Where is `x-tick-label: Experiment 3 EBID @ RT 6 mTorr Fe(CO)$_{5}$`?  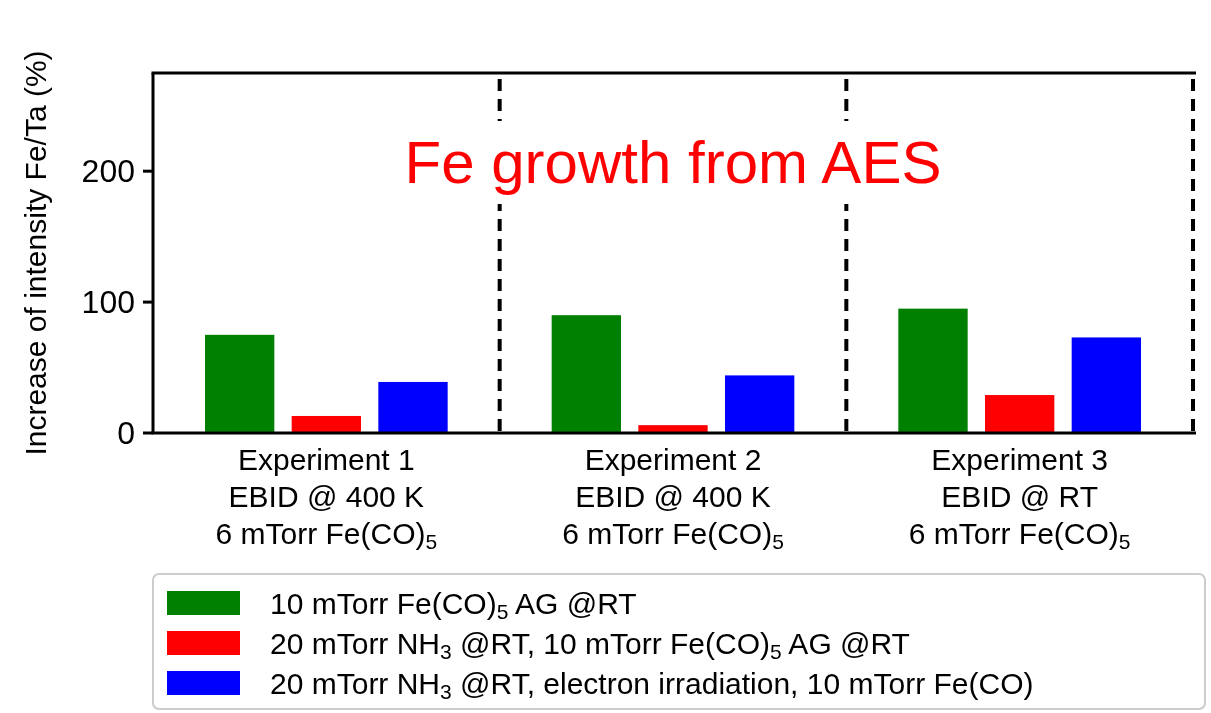 x-tick-label: Experiment 3 EBID @ RT 6 mTorr Fe(CO)$_{5}$ is located at coordinates (1019, 498).